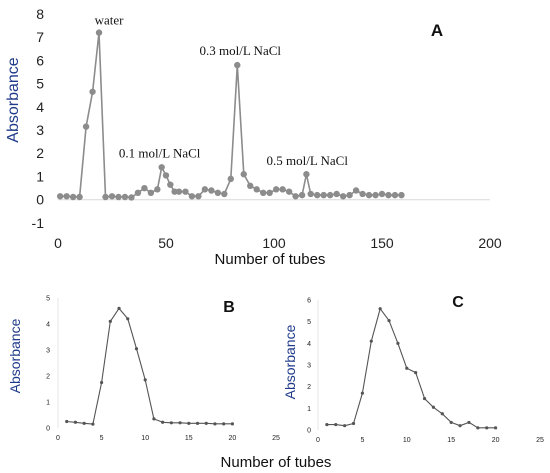 This screenshot has height=473, width=550. Describe the element at coordinates (110, 20) in the screenshot. I see `peak-annotation: water` at that location.